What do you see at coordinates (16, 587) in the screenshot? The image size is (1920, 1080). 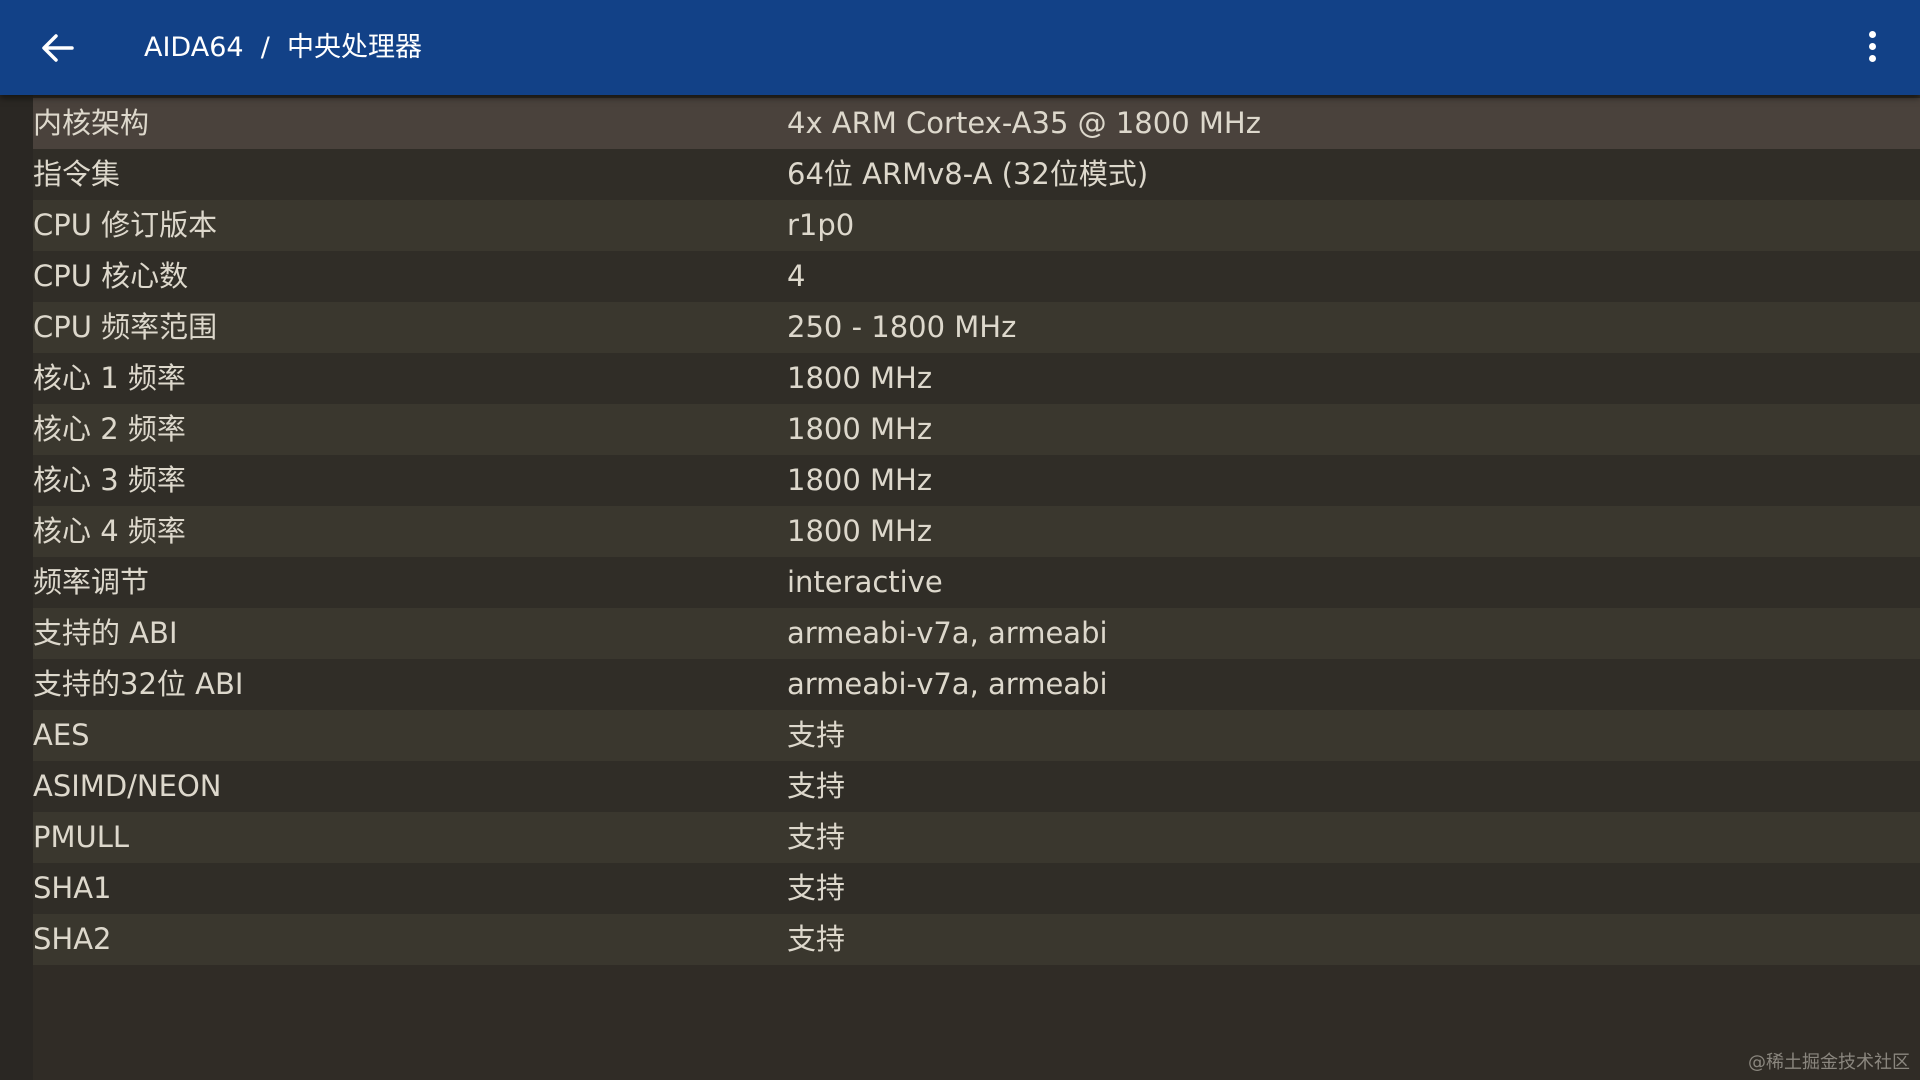 I see `left-gutter` at bounding box center [16, 587].